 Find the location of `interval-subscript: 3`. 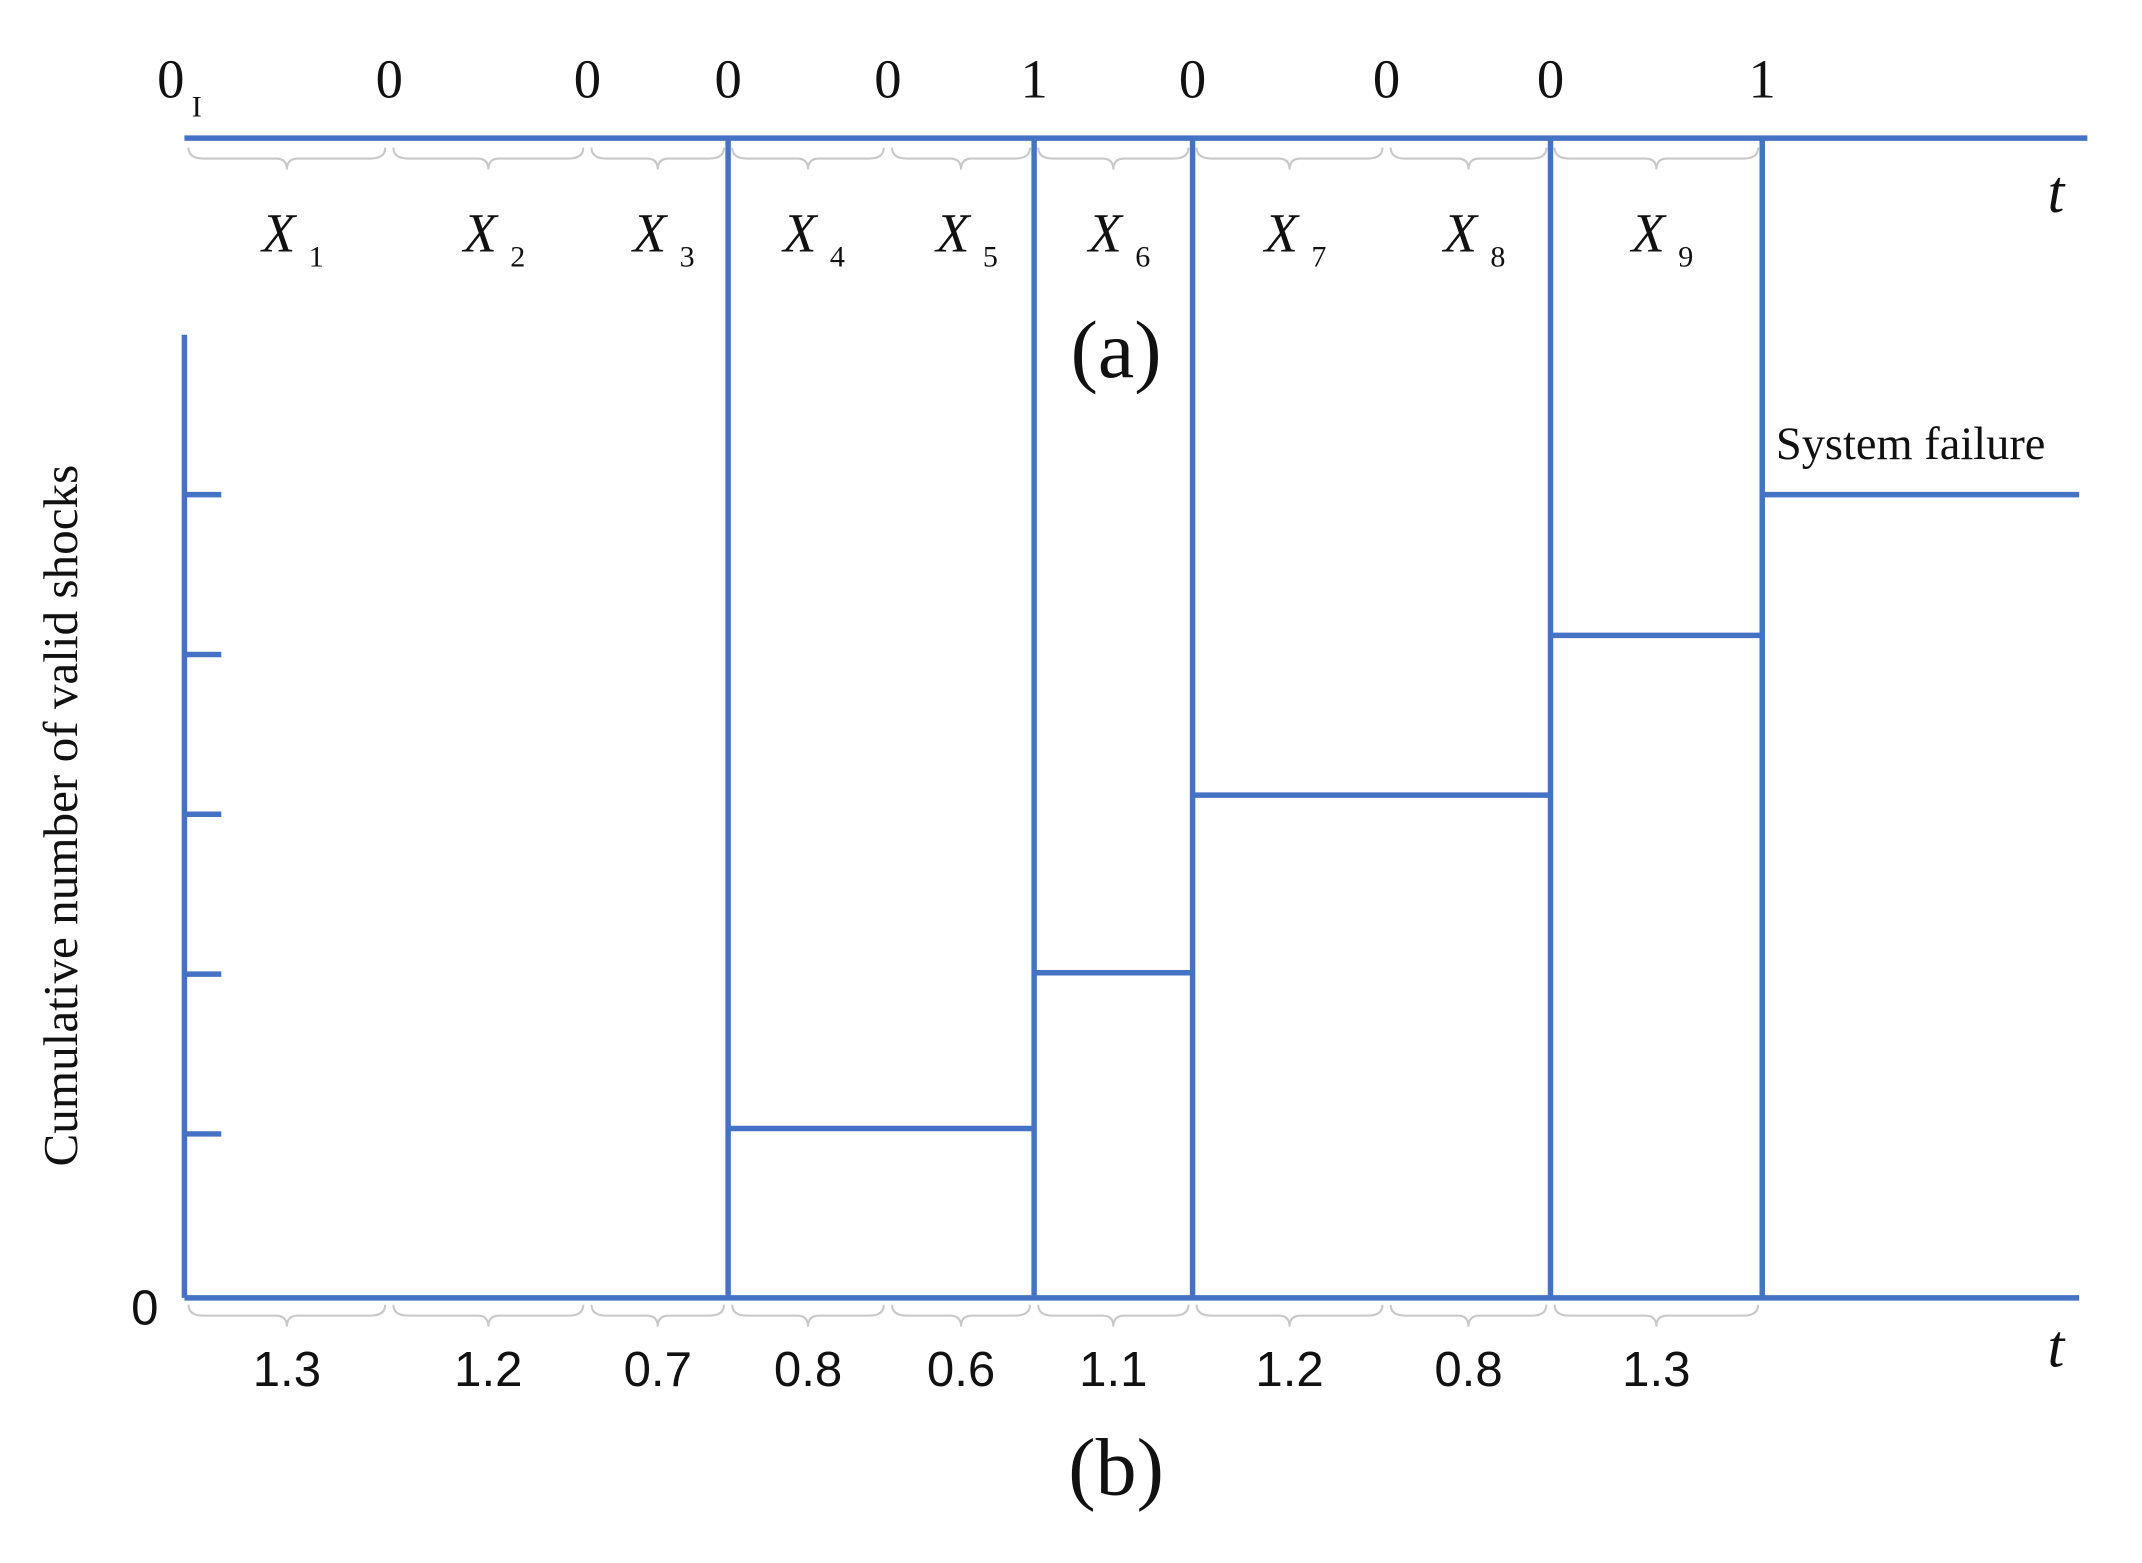

interval-subscript: 3 is located at coordinates (687, 257).